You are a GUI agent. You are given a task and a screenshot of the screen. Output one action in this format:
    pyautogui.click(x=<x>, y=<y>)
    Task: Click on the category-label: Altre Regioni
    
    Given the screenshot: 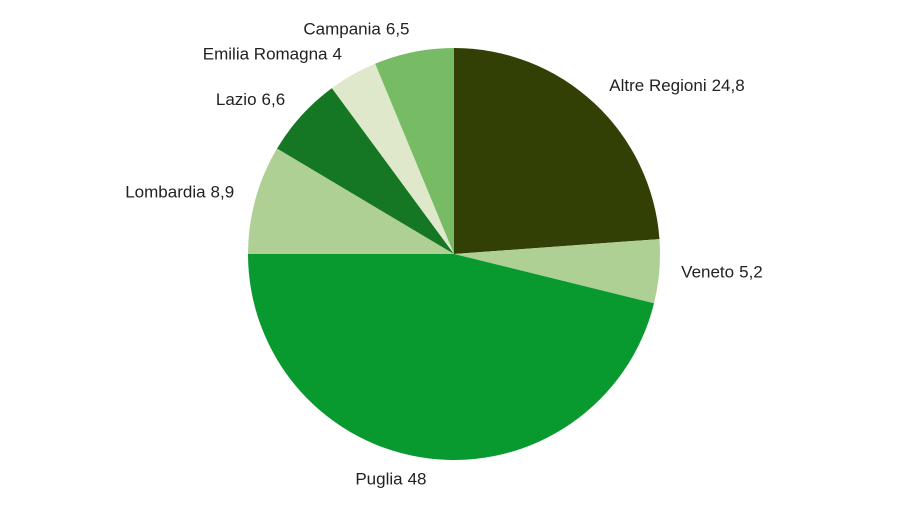 What is the action you would take?
    pyautogui.click(x=657, y=86)
    